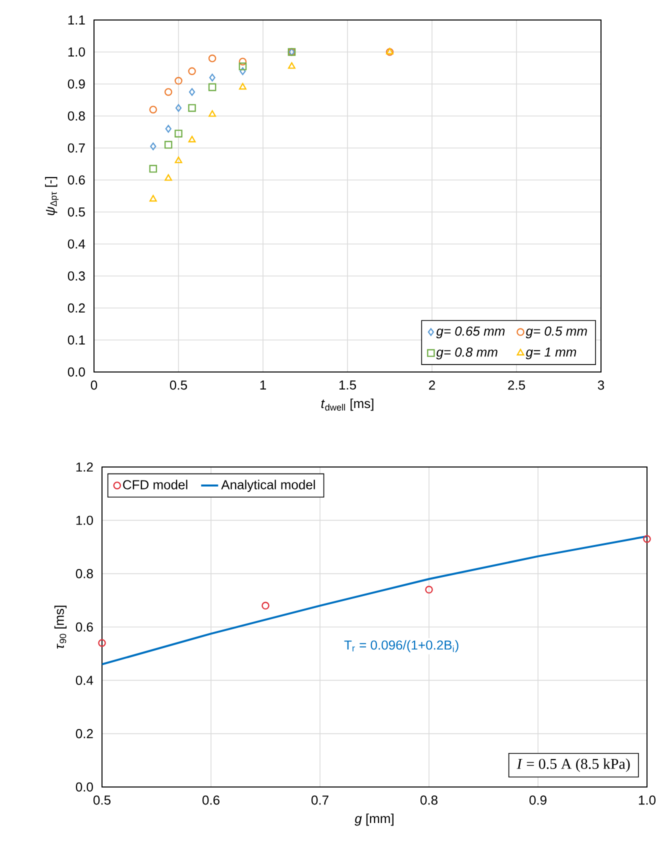 The height and width of the screenshot is (862, 660). What do you see at coordinates (76, 84) in the screenshot?
I see `y-tick-label: 0.9` at bounding box center [76, 84].